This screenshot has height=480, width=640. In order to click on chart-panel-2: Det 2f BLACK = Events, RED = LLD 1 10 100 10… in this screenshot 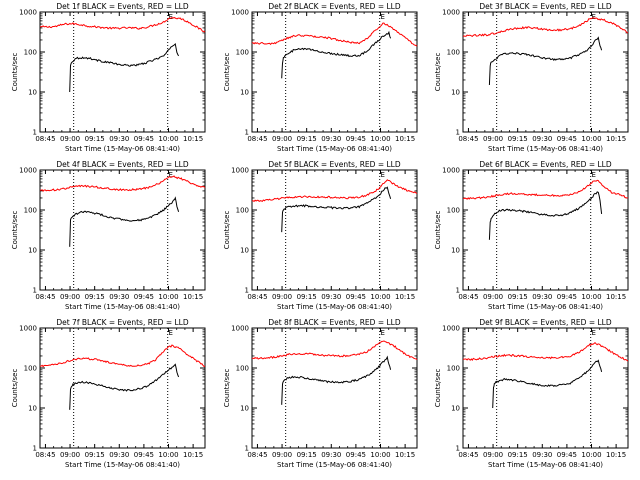, I will do `click(320, 77)`.